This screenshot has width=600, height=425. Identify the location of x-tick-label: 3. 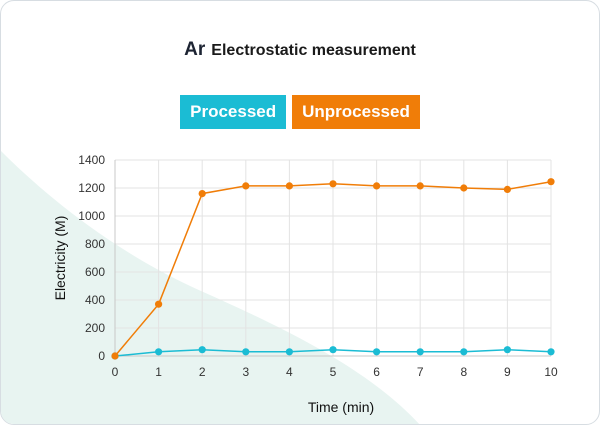
(245, 372).